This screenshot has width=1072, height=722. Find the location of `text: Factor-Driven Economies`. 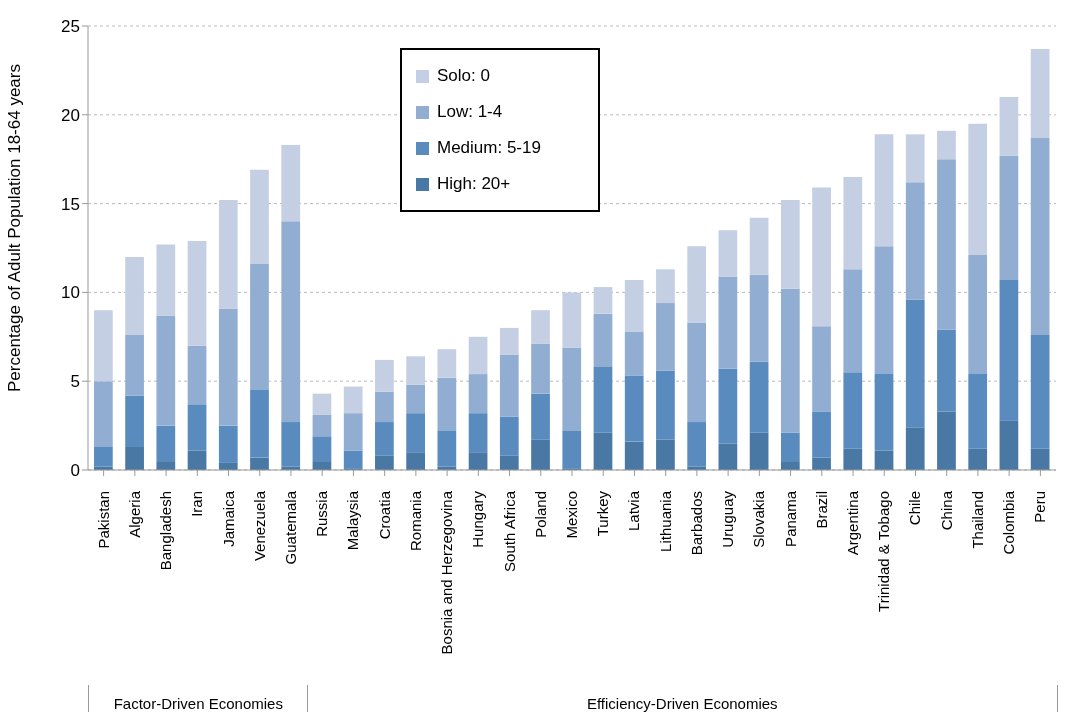

text: Factor-Driven Economies is located at coordinates (198, 698).